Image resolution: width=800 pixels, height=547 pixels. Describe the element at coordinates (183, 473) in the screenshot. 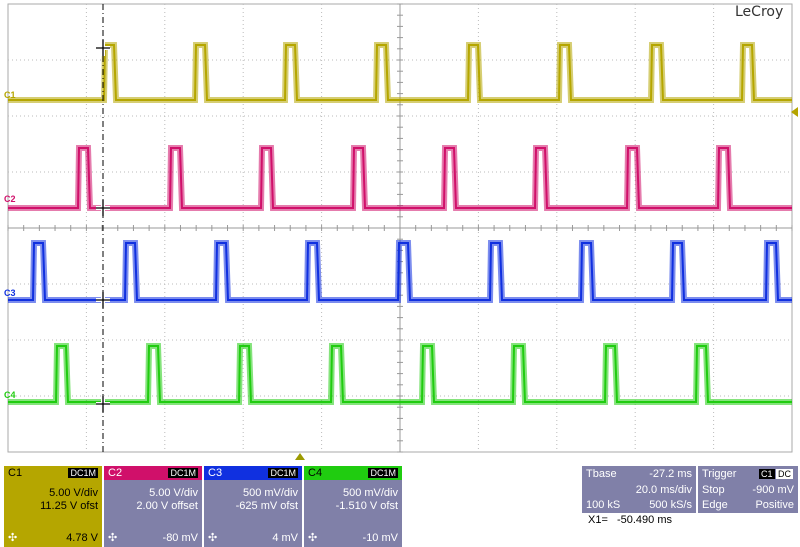

I see `c2-coupling-badge: DC1M` at that location.